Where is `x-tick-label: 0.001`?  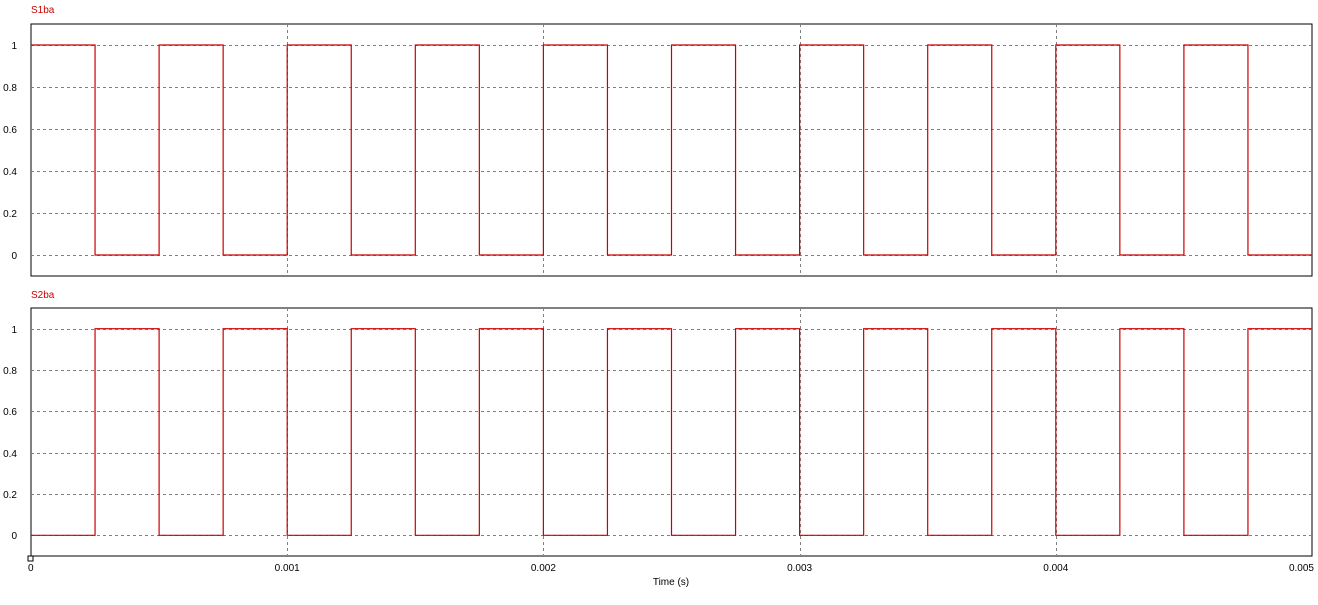 x-tick-label: 0.001 is located at coordinates (287, 568).